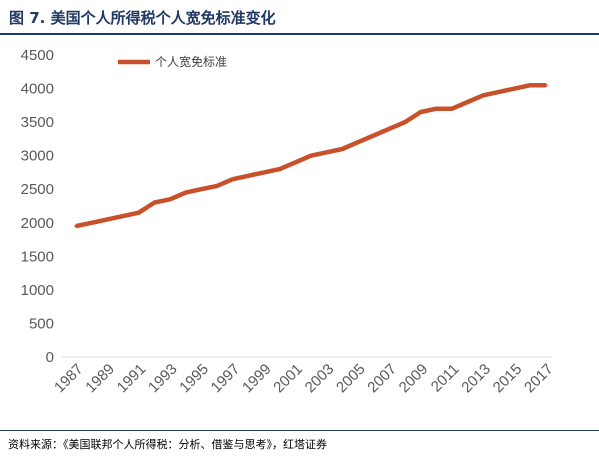  Describe the element at coordinates (37, 256) in the screenshot. I see `y-tick-label: 1500` at that location.